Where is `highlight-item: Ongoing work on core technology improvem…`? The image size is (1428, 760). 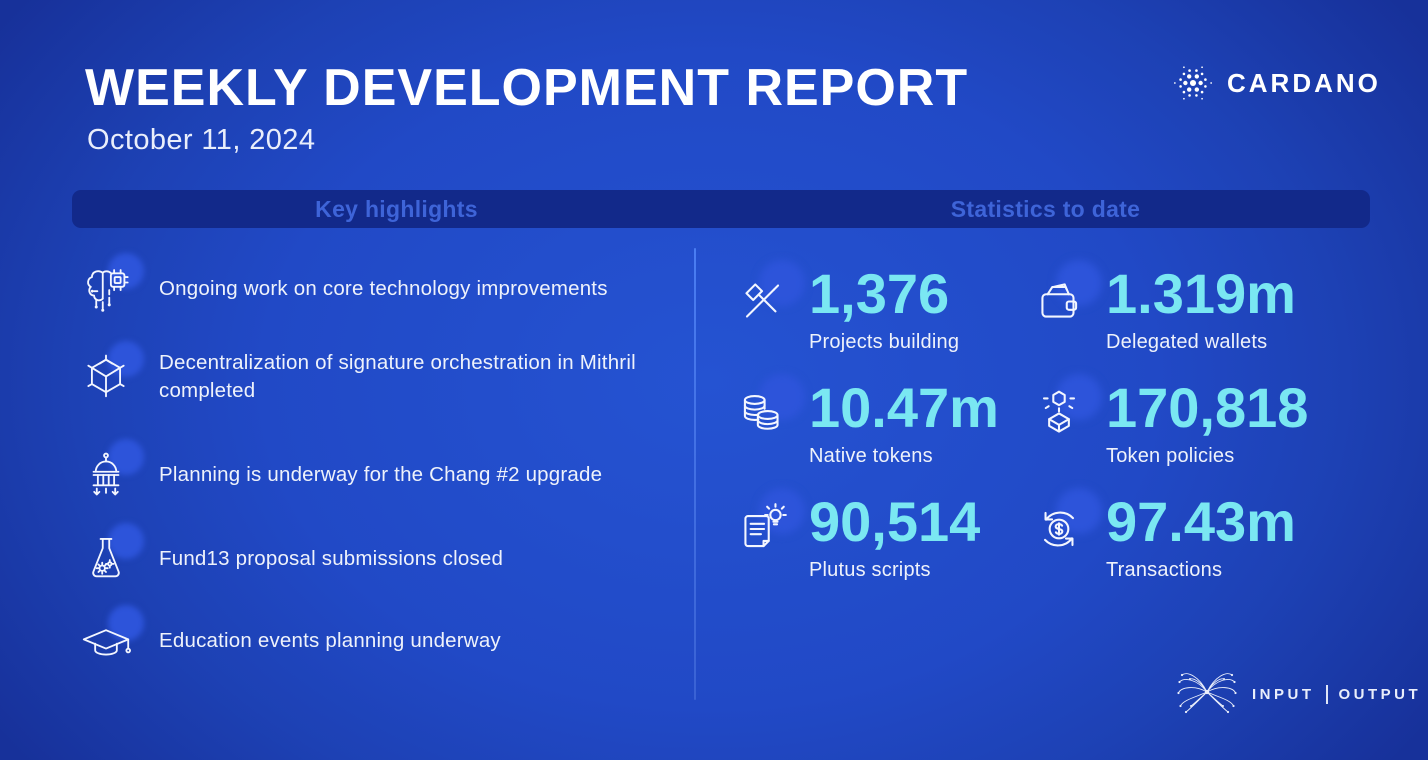
highlight-item: Ongoing work on core technology improvem… is located at coordinates (377, 286).